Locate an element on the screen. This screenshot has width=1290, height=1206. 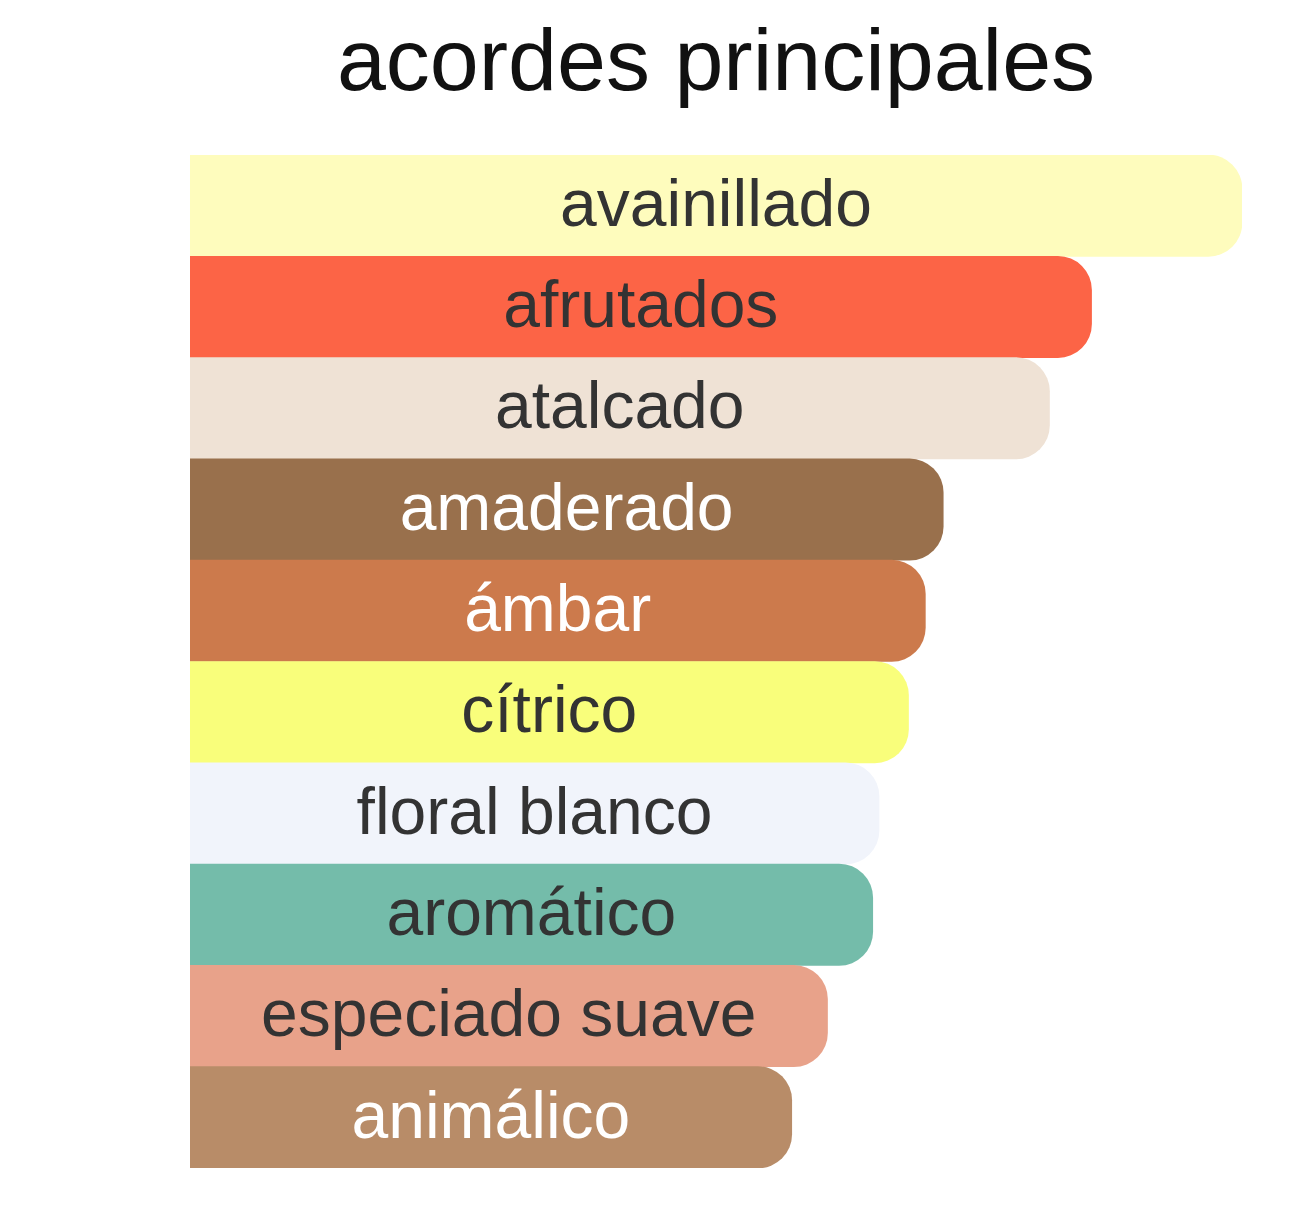
y-tick-label: cítrico is located at coordinates (549, 709).